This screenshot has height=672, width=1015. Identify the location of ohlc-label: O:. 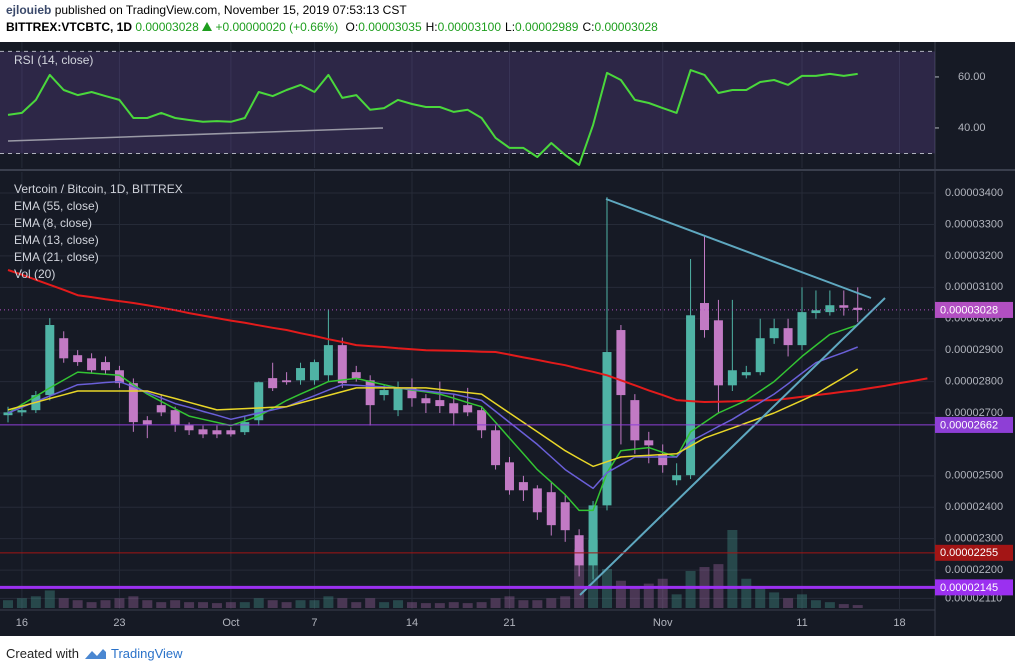
(352, 27).